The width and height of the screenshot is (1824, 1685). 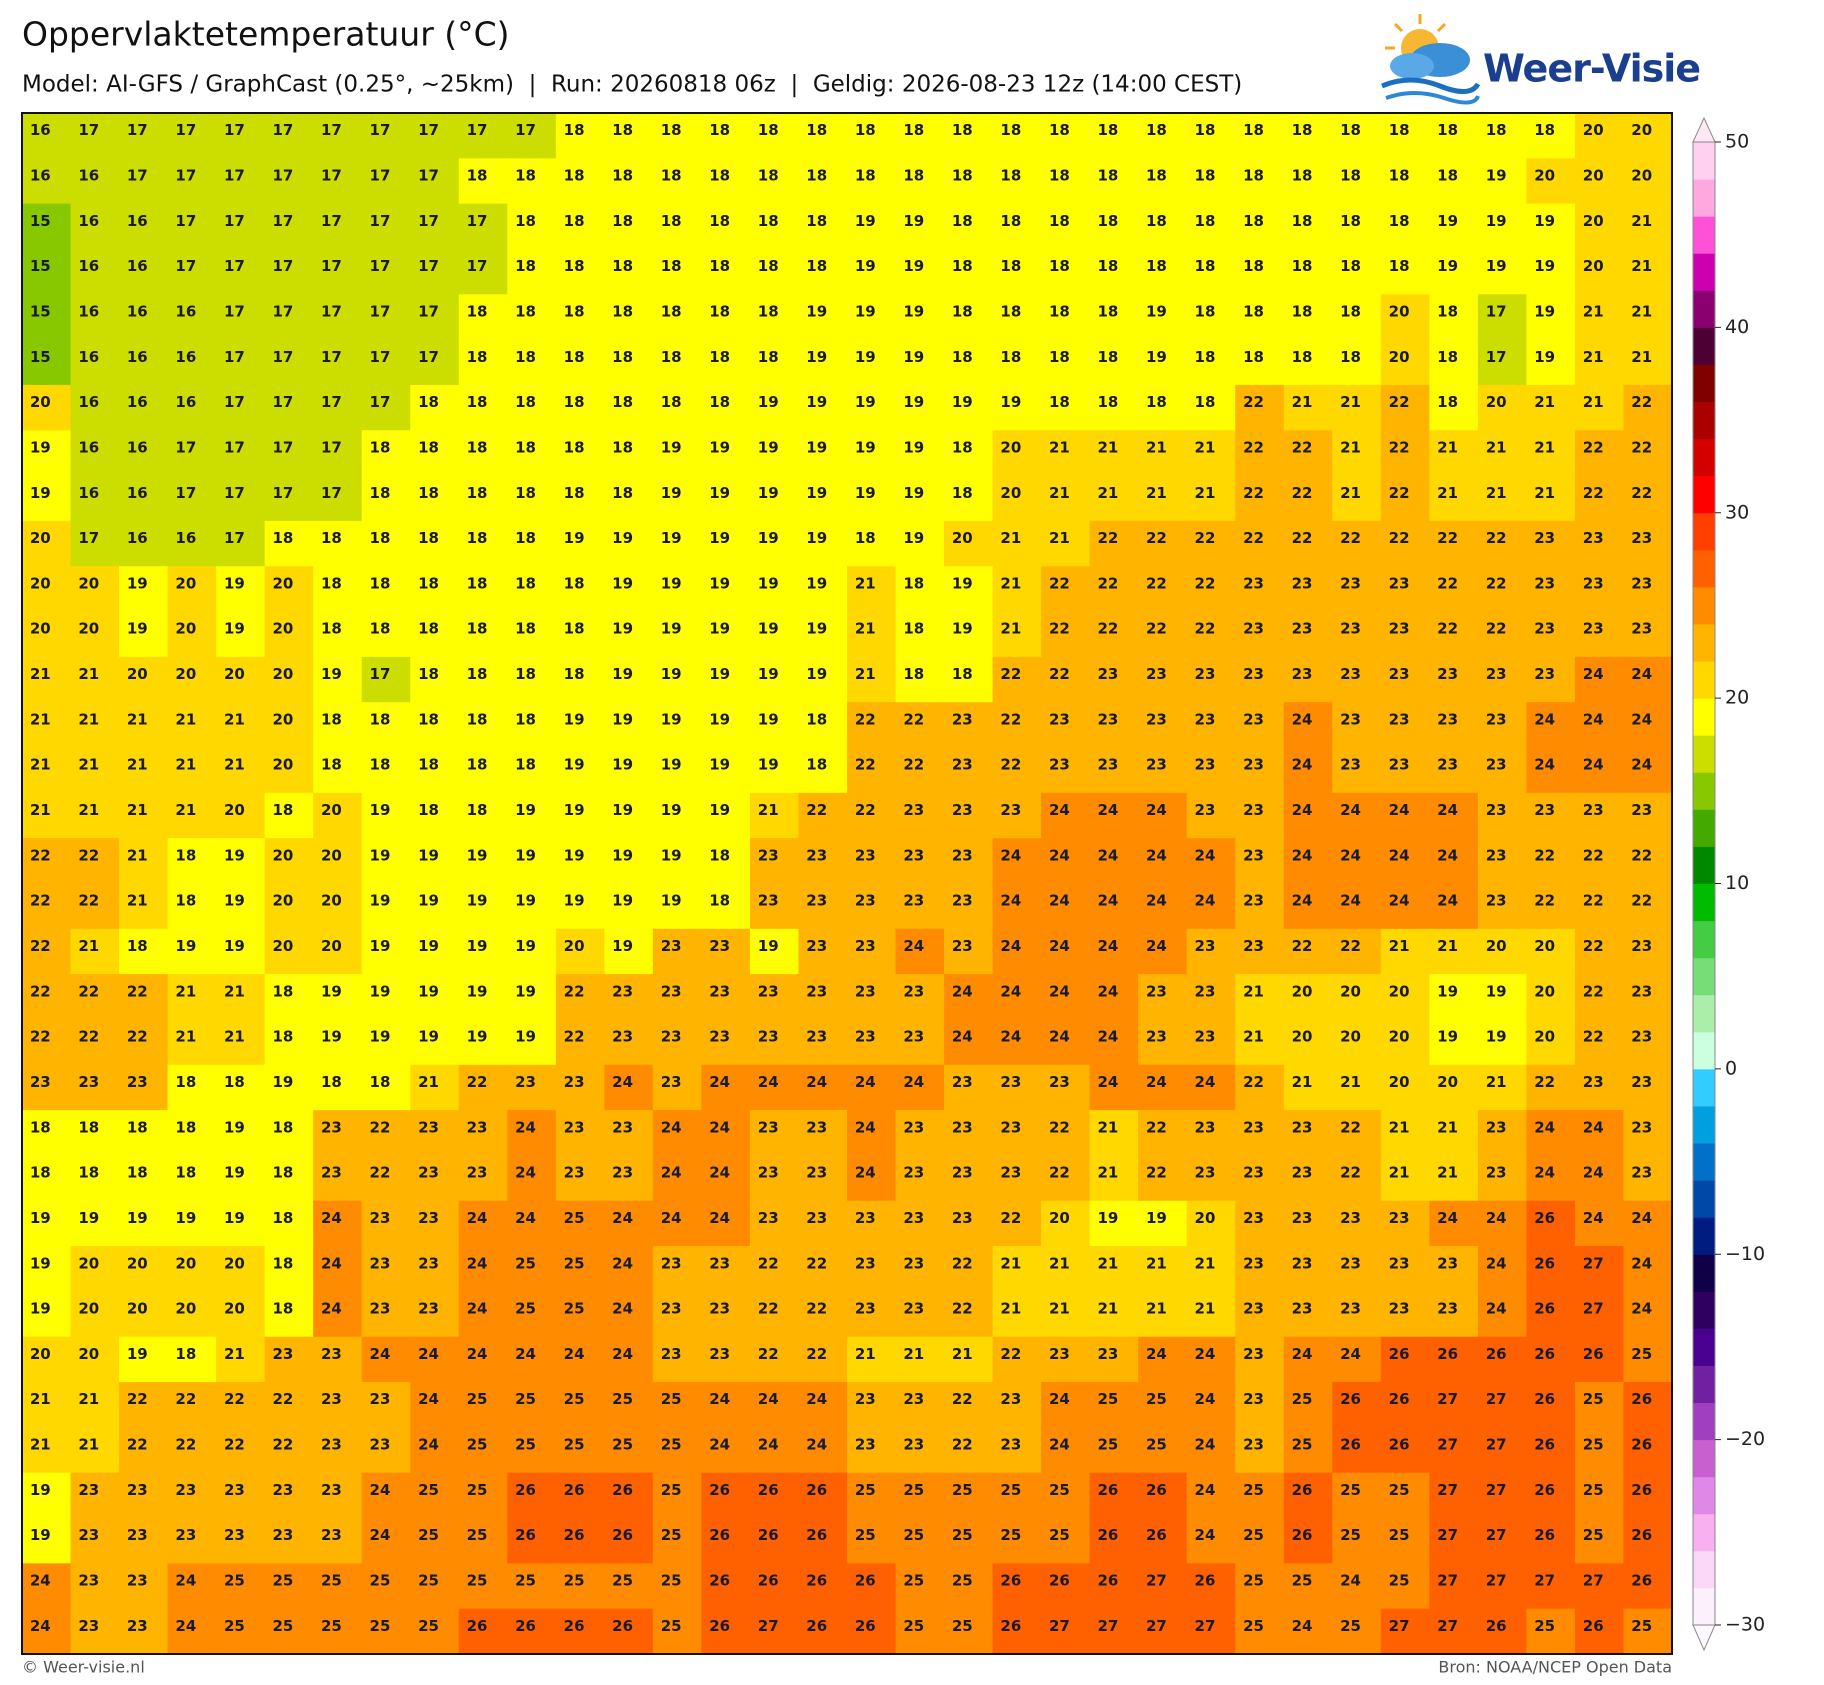 What do you see at coordinates (40, 266) in the screenshot?
I see `temperature-label: 15` at bounding box center [40, 266].